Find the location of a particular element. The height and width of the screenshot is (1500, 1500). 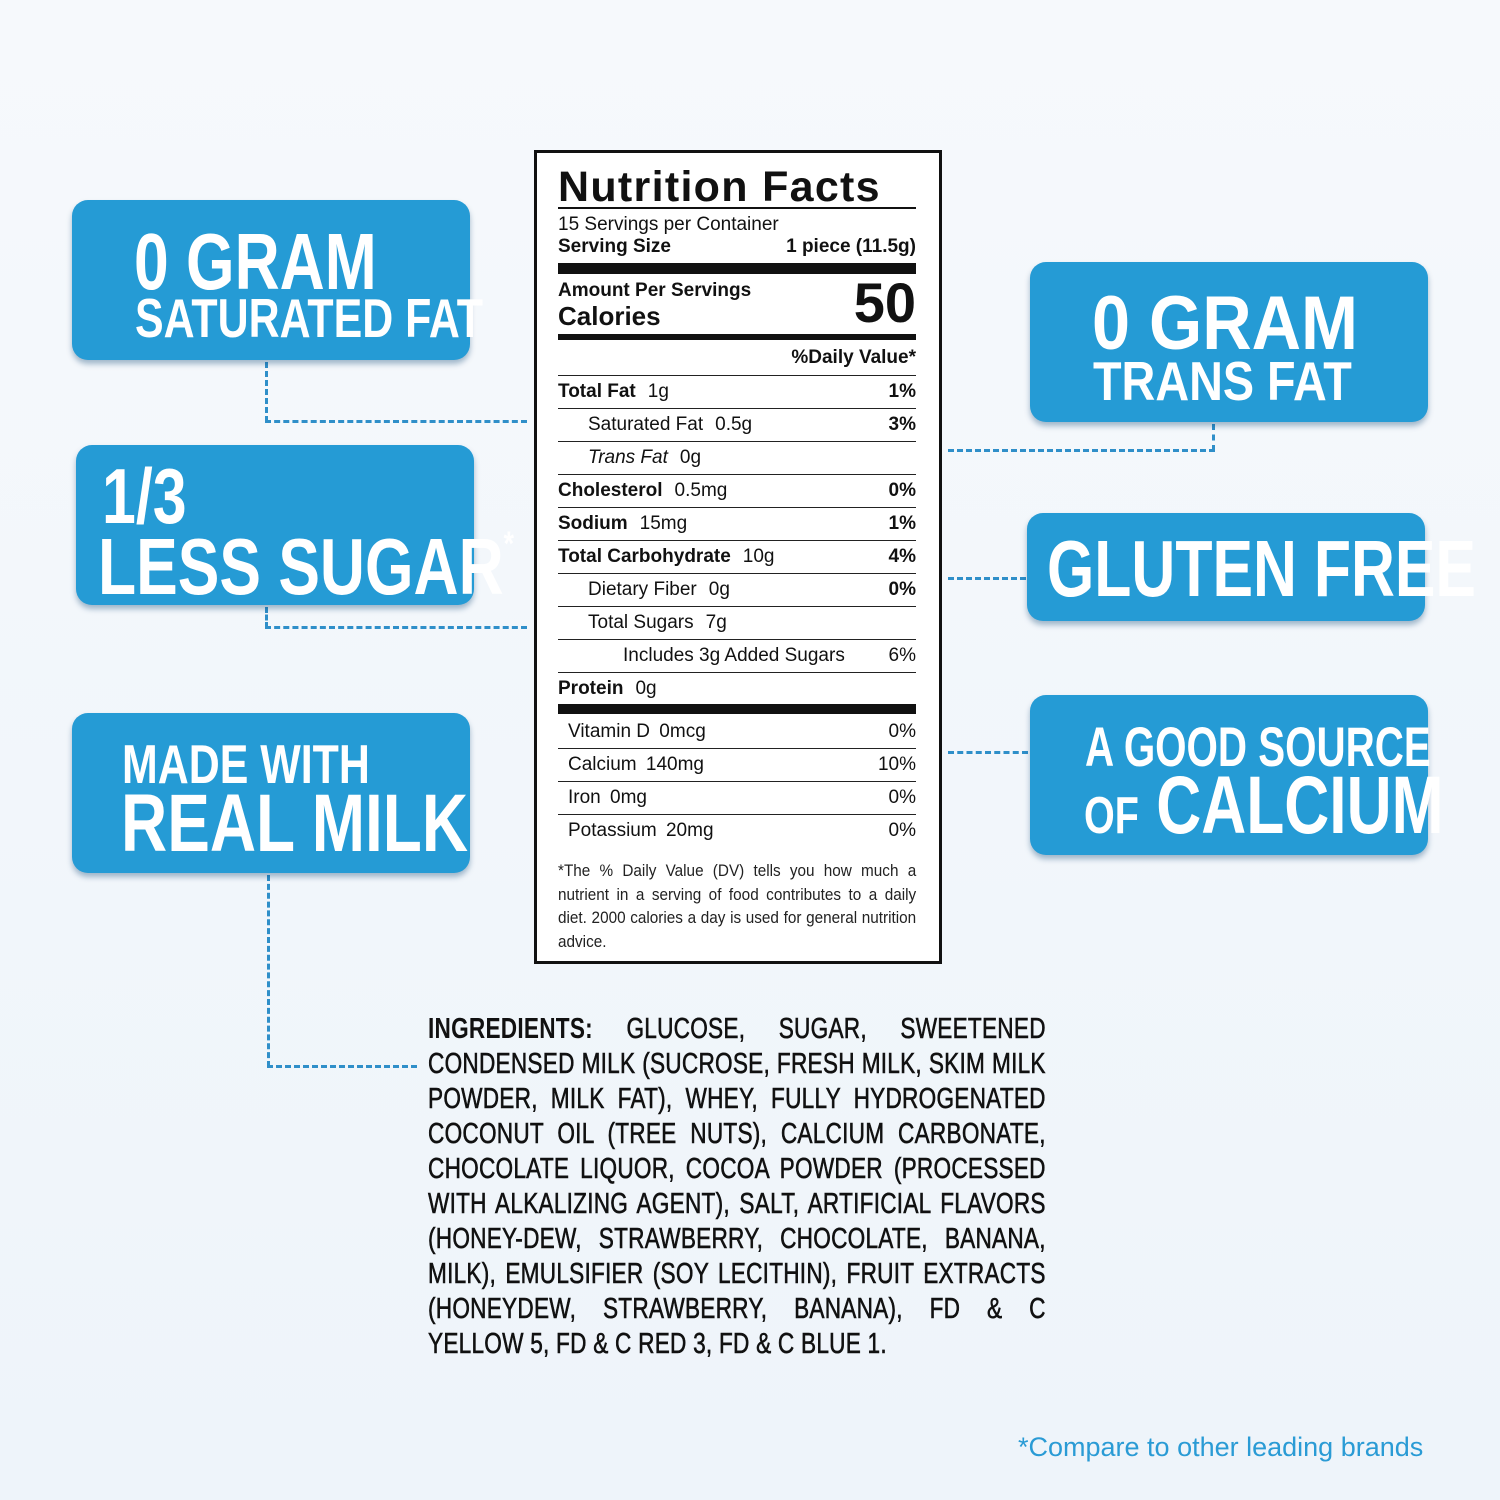

vitamin-name: Iron 0mg is located at coordinates (602, 798).